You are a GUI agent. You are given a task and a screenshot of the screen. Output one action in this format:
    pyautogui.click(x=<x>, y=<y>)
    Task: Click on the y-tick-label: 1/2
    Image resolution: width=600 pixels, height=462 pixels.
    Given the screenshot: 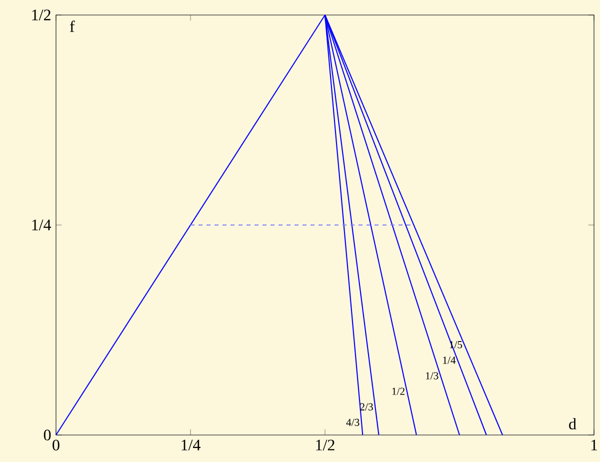 What is the action you would take?
    pyautogui.click(x=41, y=15)
    